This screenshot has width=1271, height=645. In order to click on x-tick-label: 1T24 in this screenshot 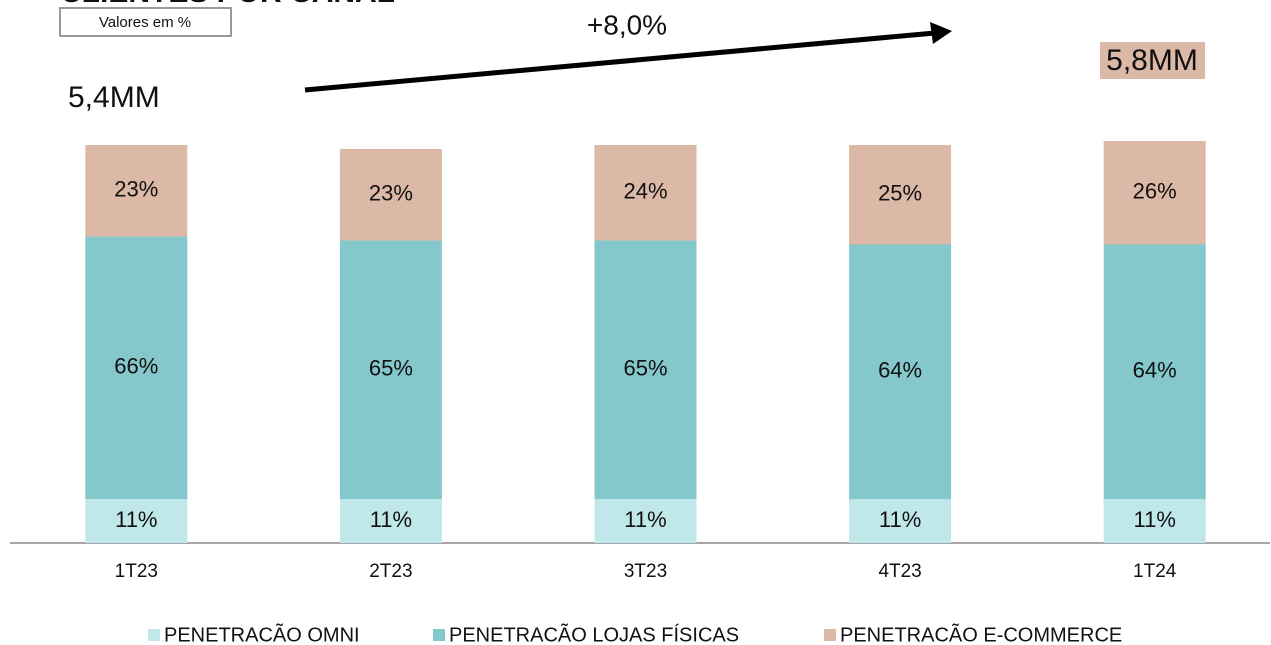, I will do `click(1155, 571)`.